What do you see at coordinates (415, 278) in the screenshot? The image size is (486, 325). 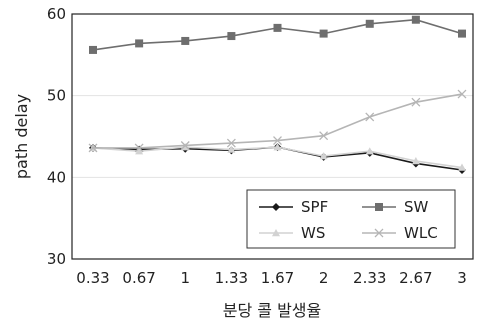 I see `x-tick-label: 2.67` at bounding box center [415, 278].